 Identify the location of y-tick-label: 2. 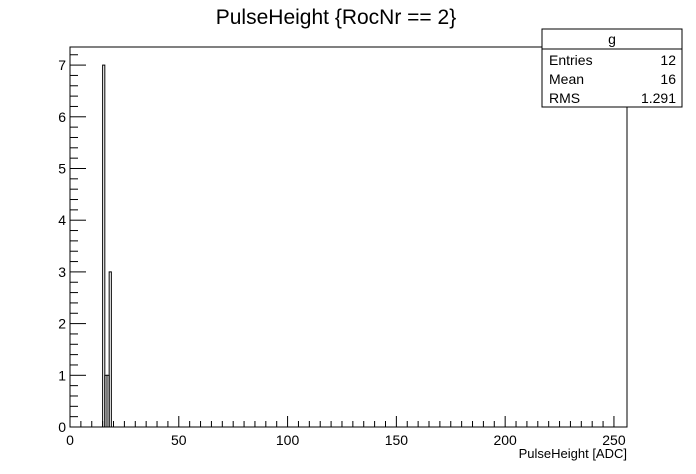
(62, 324).